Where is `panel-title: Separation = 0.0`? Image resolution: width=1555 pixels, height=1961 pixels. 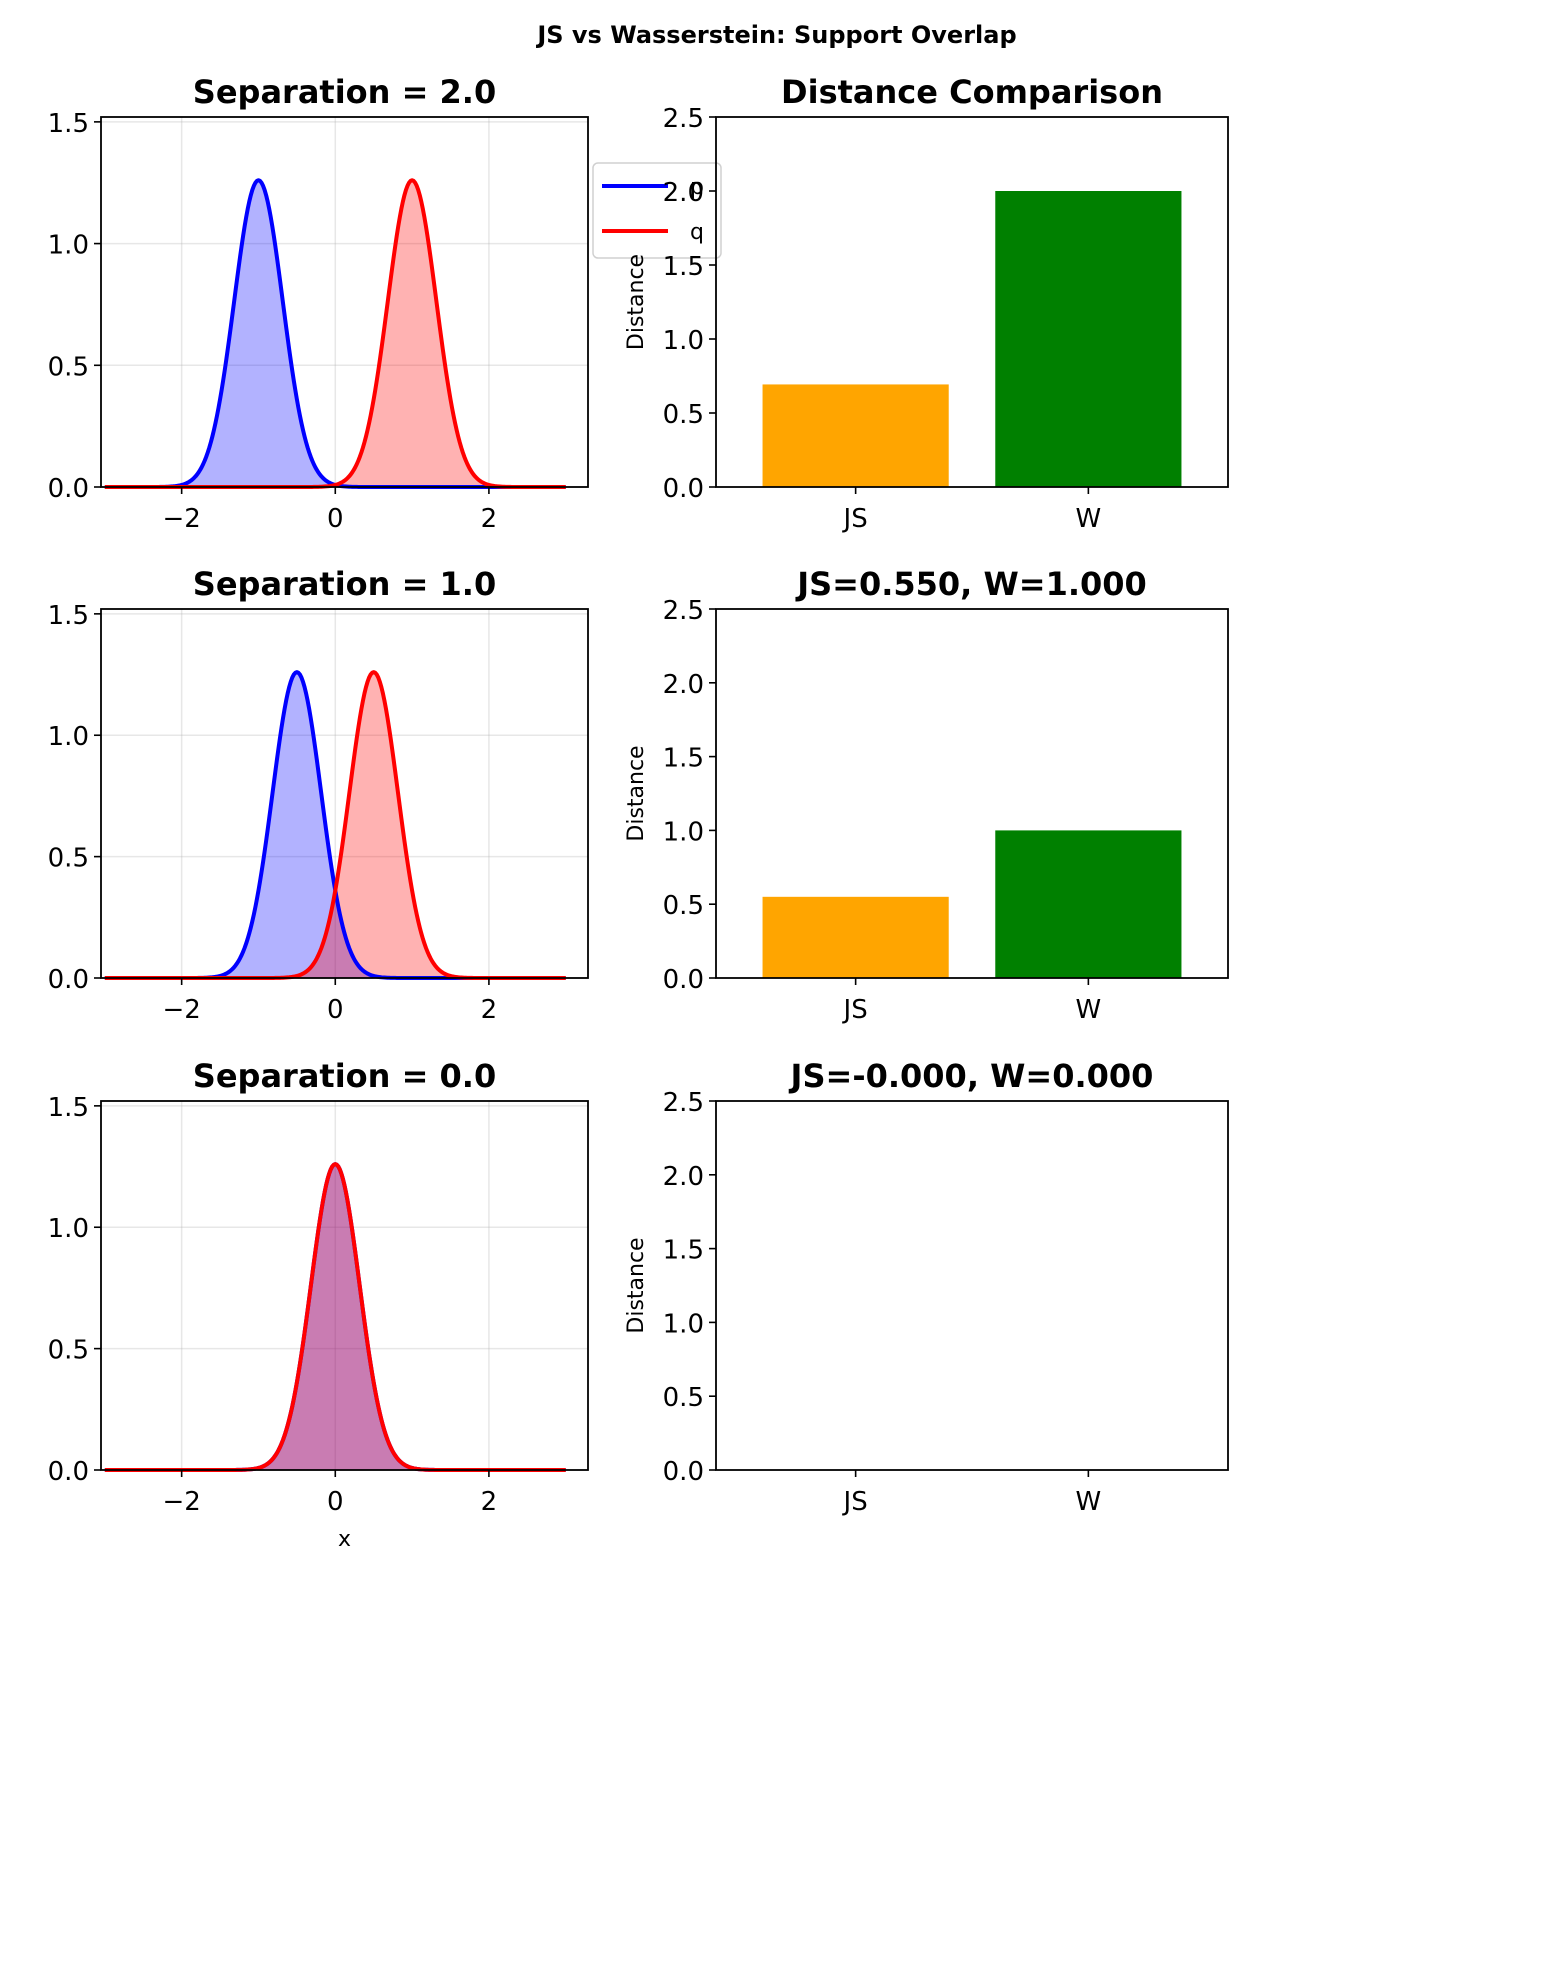 panel-title: Separation = 0.0 is located at coordinates (344, 1076).